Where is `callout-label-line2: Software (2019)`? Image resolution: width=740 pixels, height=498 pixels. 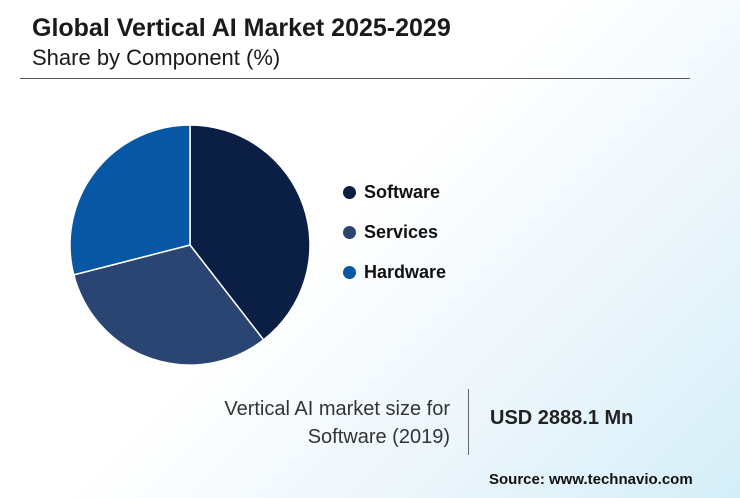 callout-label-line2: Software (2019) is located at coordinates (378, 437).